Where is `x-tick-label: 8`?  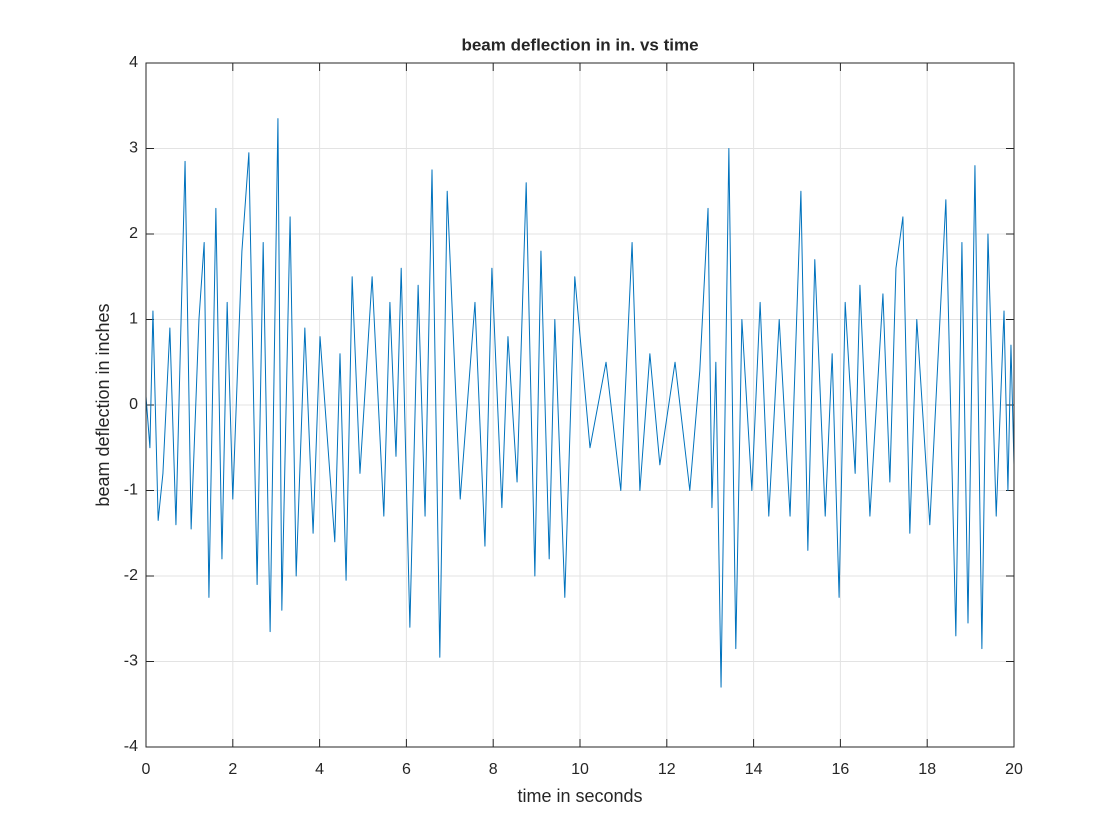 x-tick-label: 8 is located at coordinates (493, 769).